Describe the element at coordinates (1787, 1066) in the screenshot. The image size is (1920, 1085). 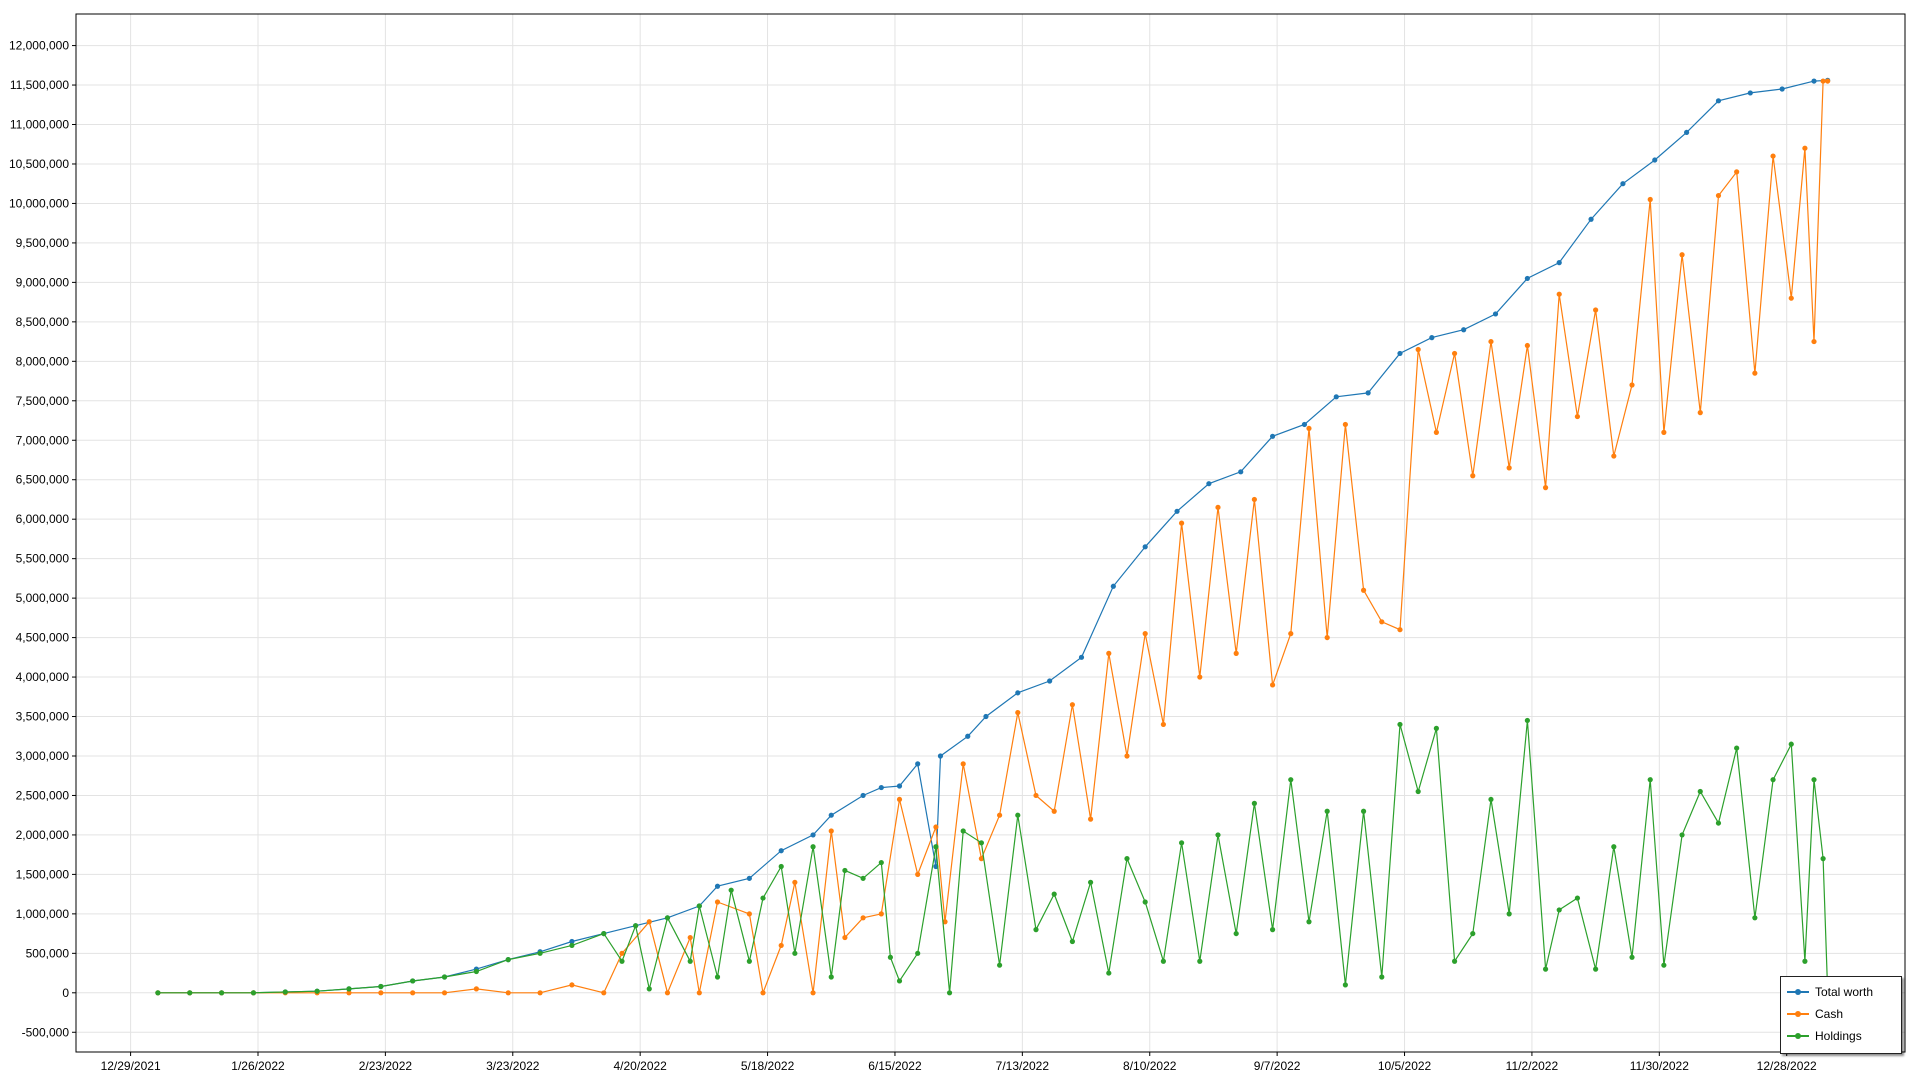
I see `x-tick-label: 12/28/2022` at that location.